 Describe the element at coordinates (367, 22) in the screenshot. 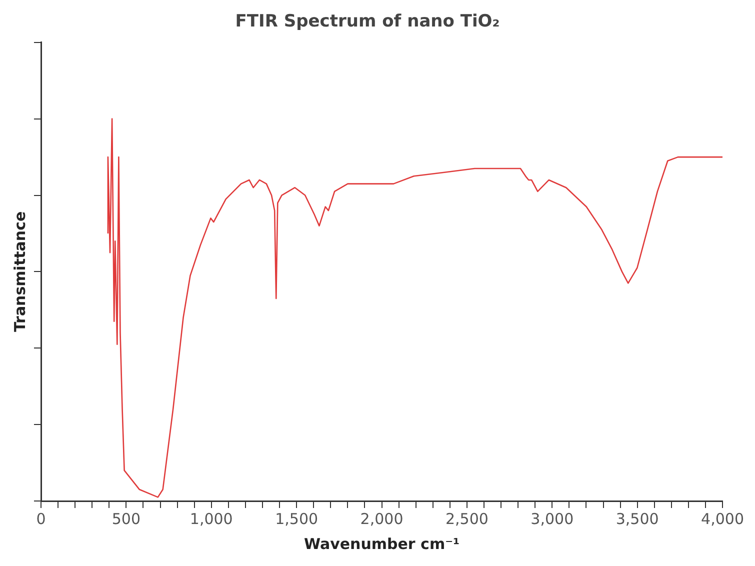

I see `chart-title: FTIR Spectrum of nano TiO₂` at that location.